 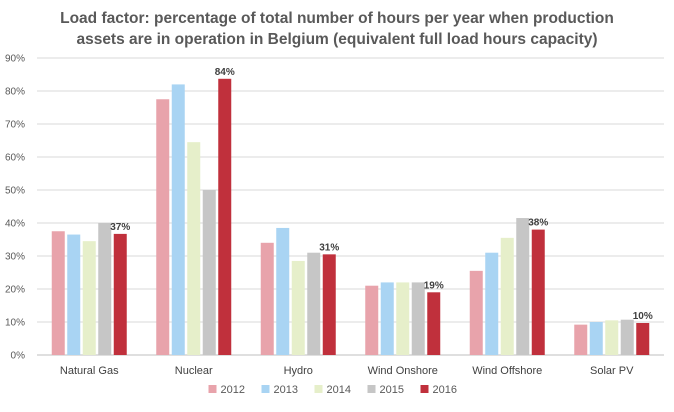 I want to click on data-label: 19%, so click(x=434, y=285).